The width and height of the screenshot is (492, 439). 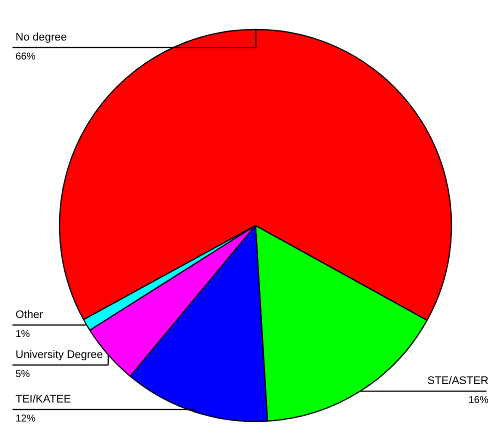 I want to click on data-label: 12%, so click(x=26, y=419).